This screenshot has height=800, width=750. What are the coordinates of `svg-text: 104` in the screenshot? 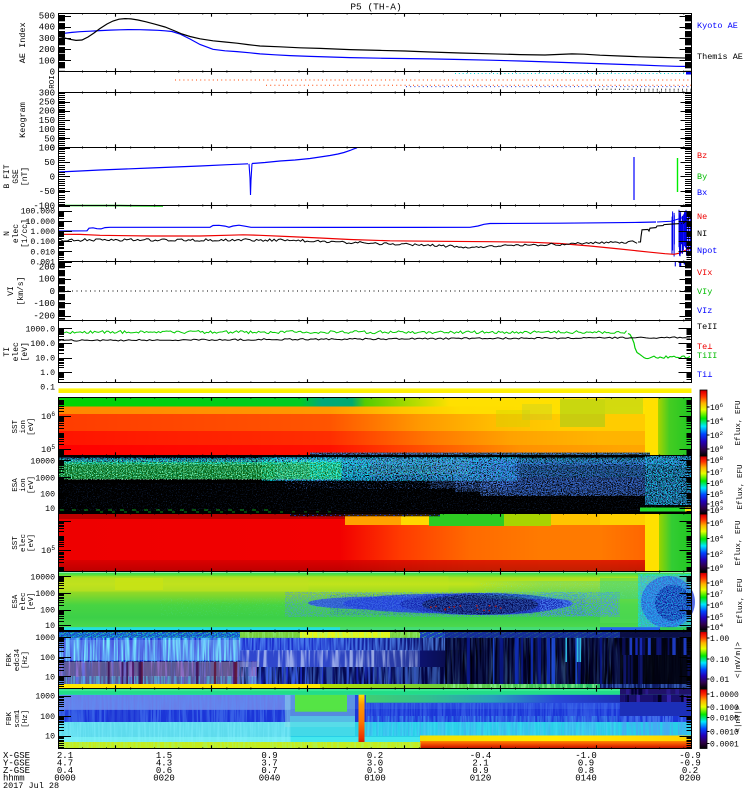 It's located at (717, 421).